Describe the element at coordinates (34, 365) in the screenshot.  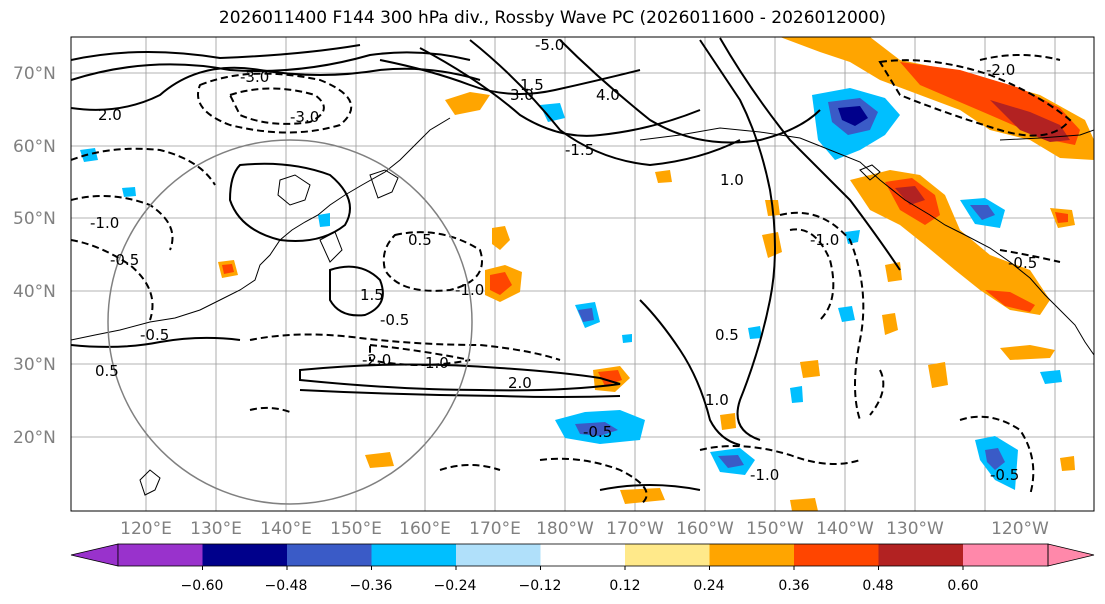
I see `lat-label: 30°N` at that location.